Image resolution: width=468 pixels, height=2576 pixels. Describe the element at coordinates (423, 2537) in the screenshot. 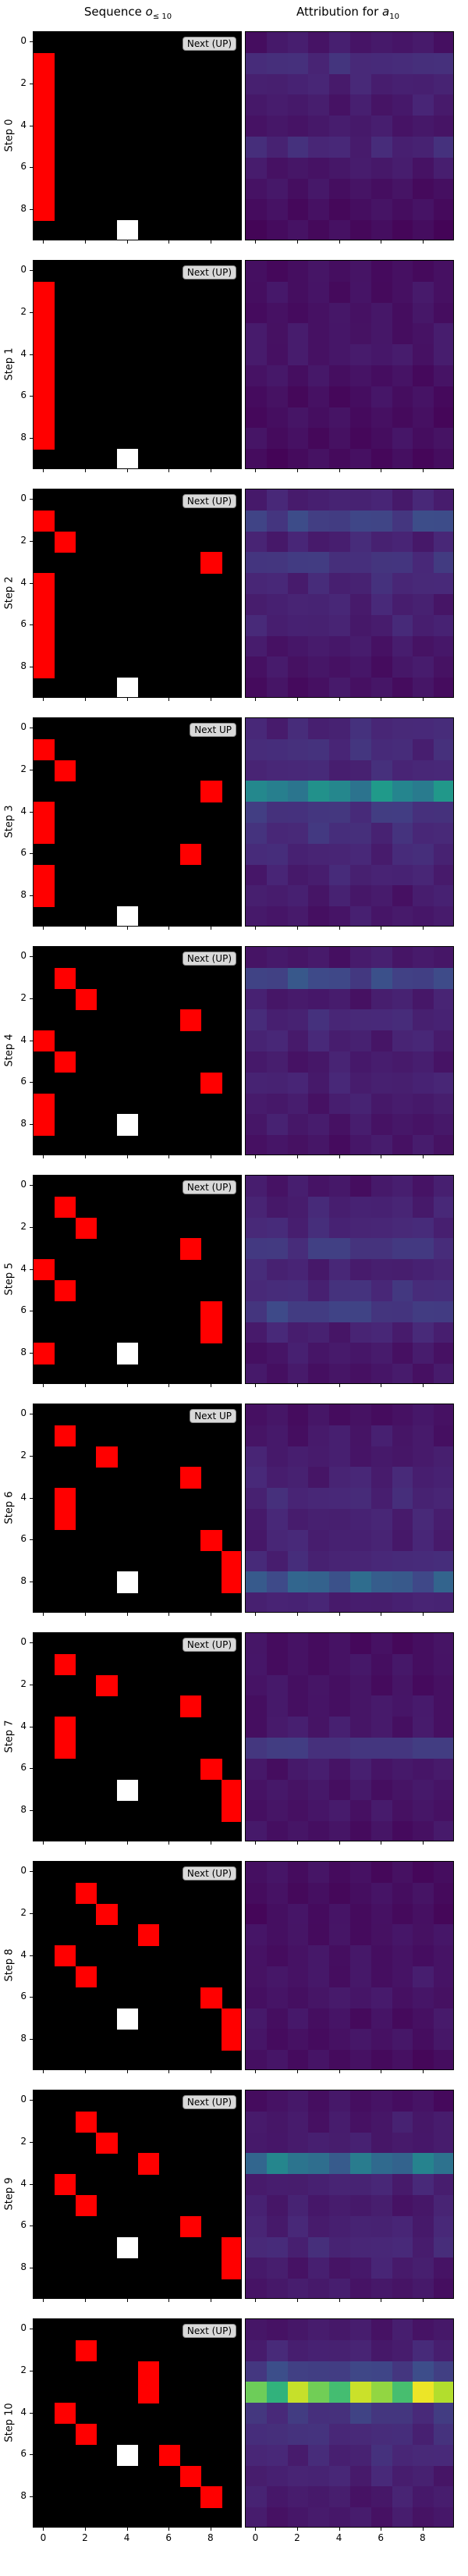

I see `x-tick-label: 8` at that location.